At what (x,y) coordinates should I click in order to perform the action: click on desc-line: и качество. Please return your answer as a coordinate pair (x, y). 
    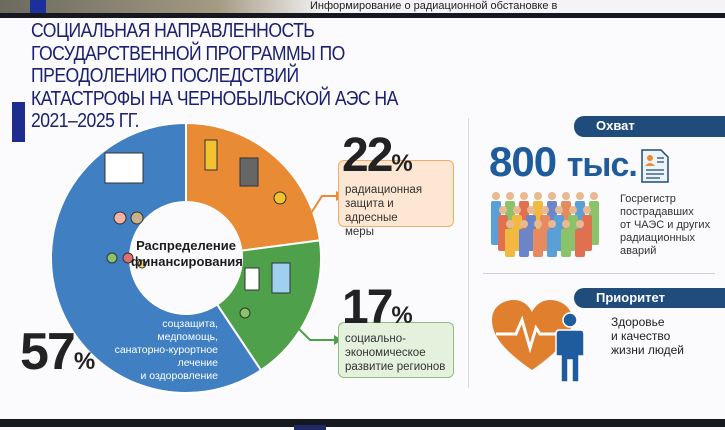
    Looking at the image, I should click on (641, 336).